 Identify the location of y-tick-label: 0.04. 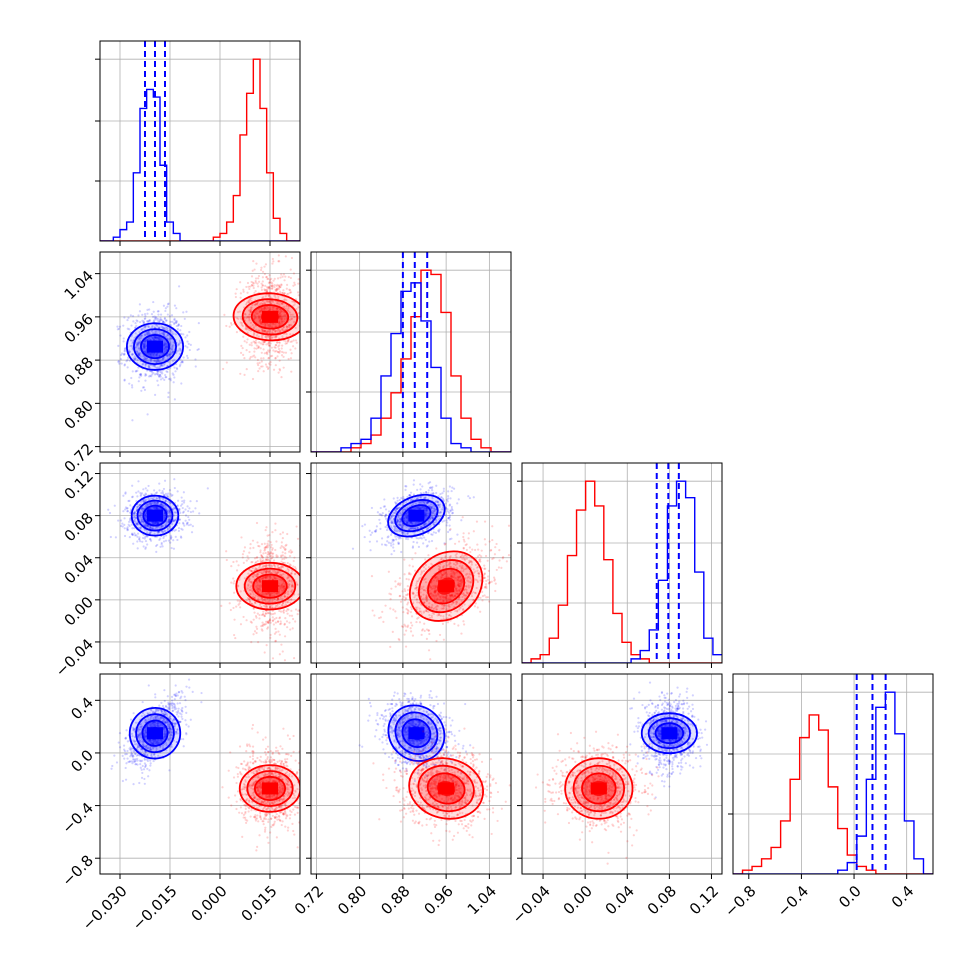
(79, 569).